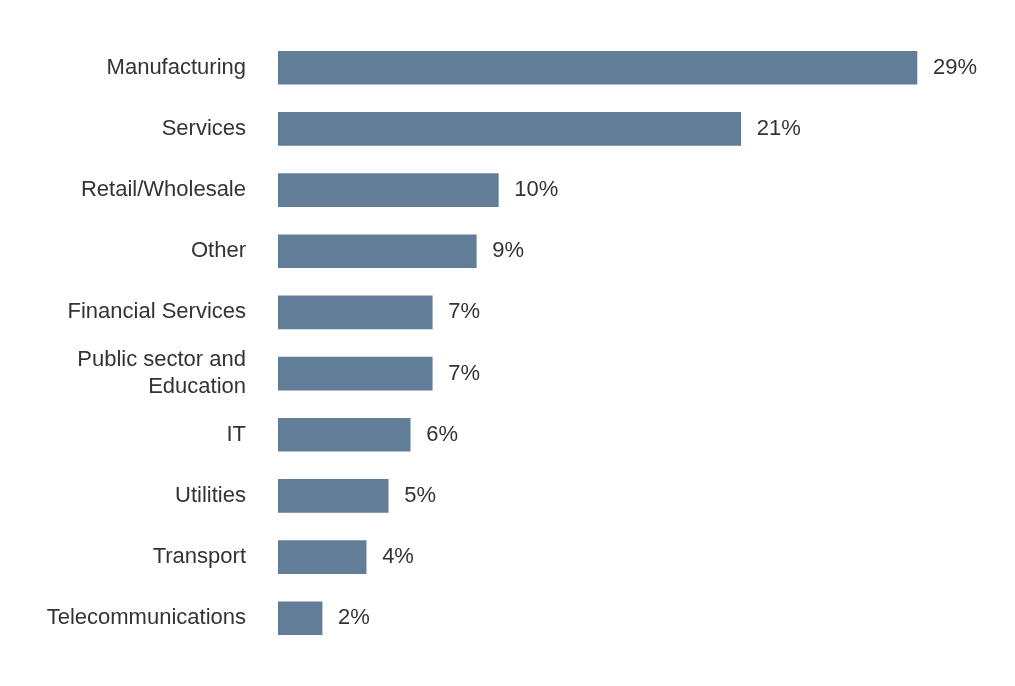  I want to click on y-tick-label: Retail/Wholesale, so click(163, 189).